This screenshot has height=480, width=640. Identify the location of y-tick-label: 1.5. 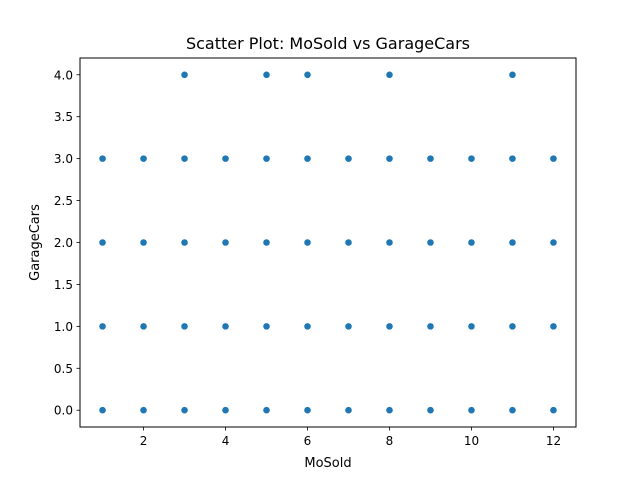
(63, 285).